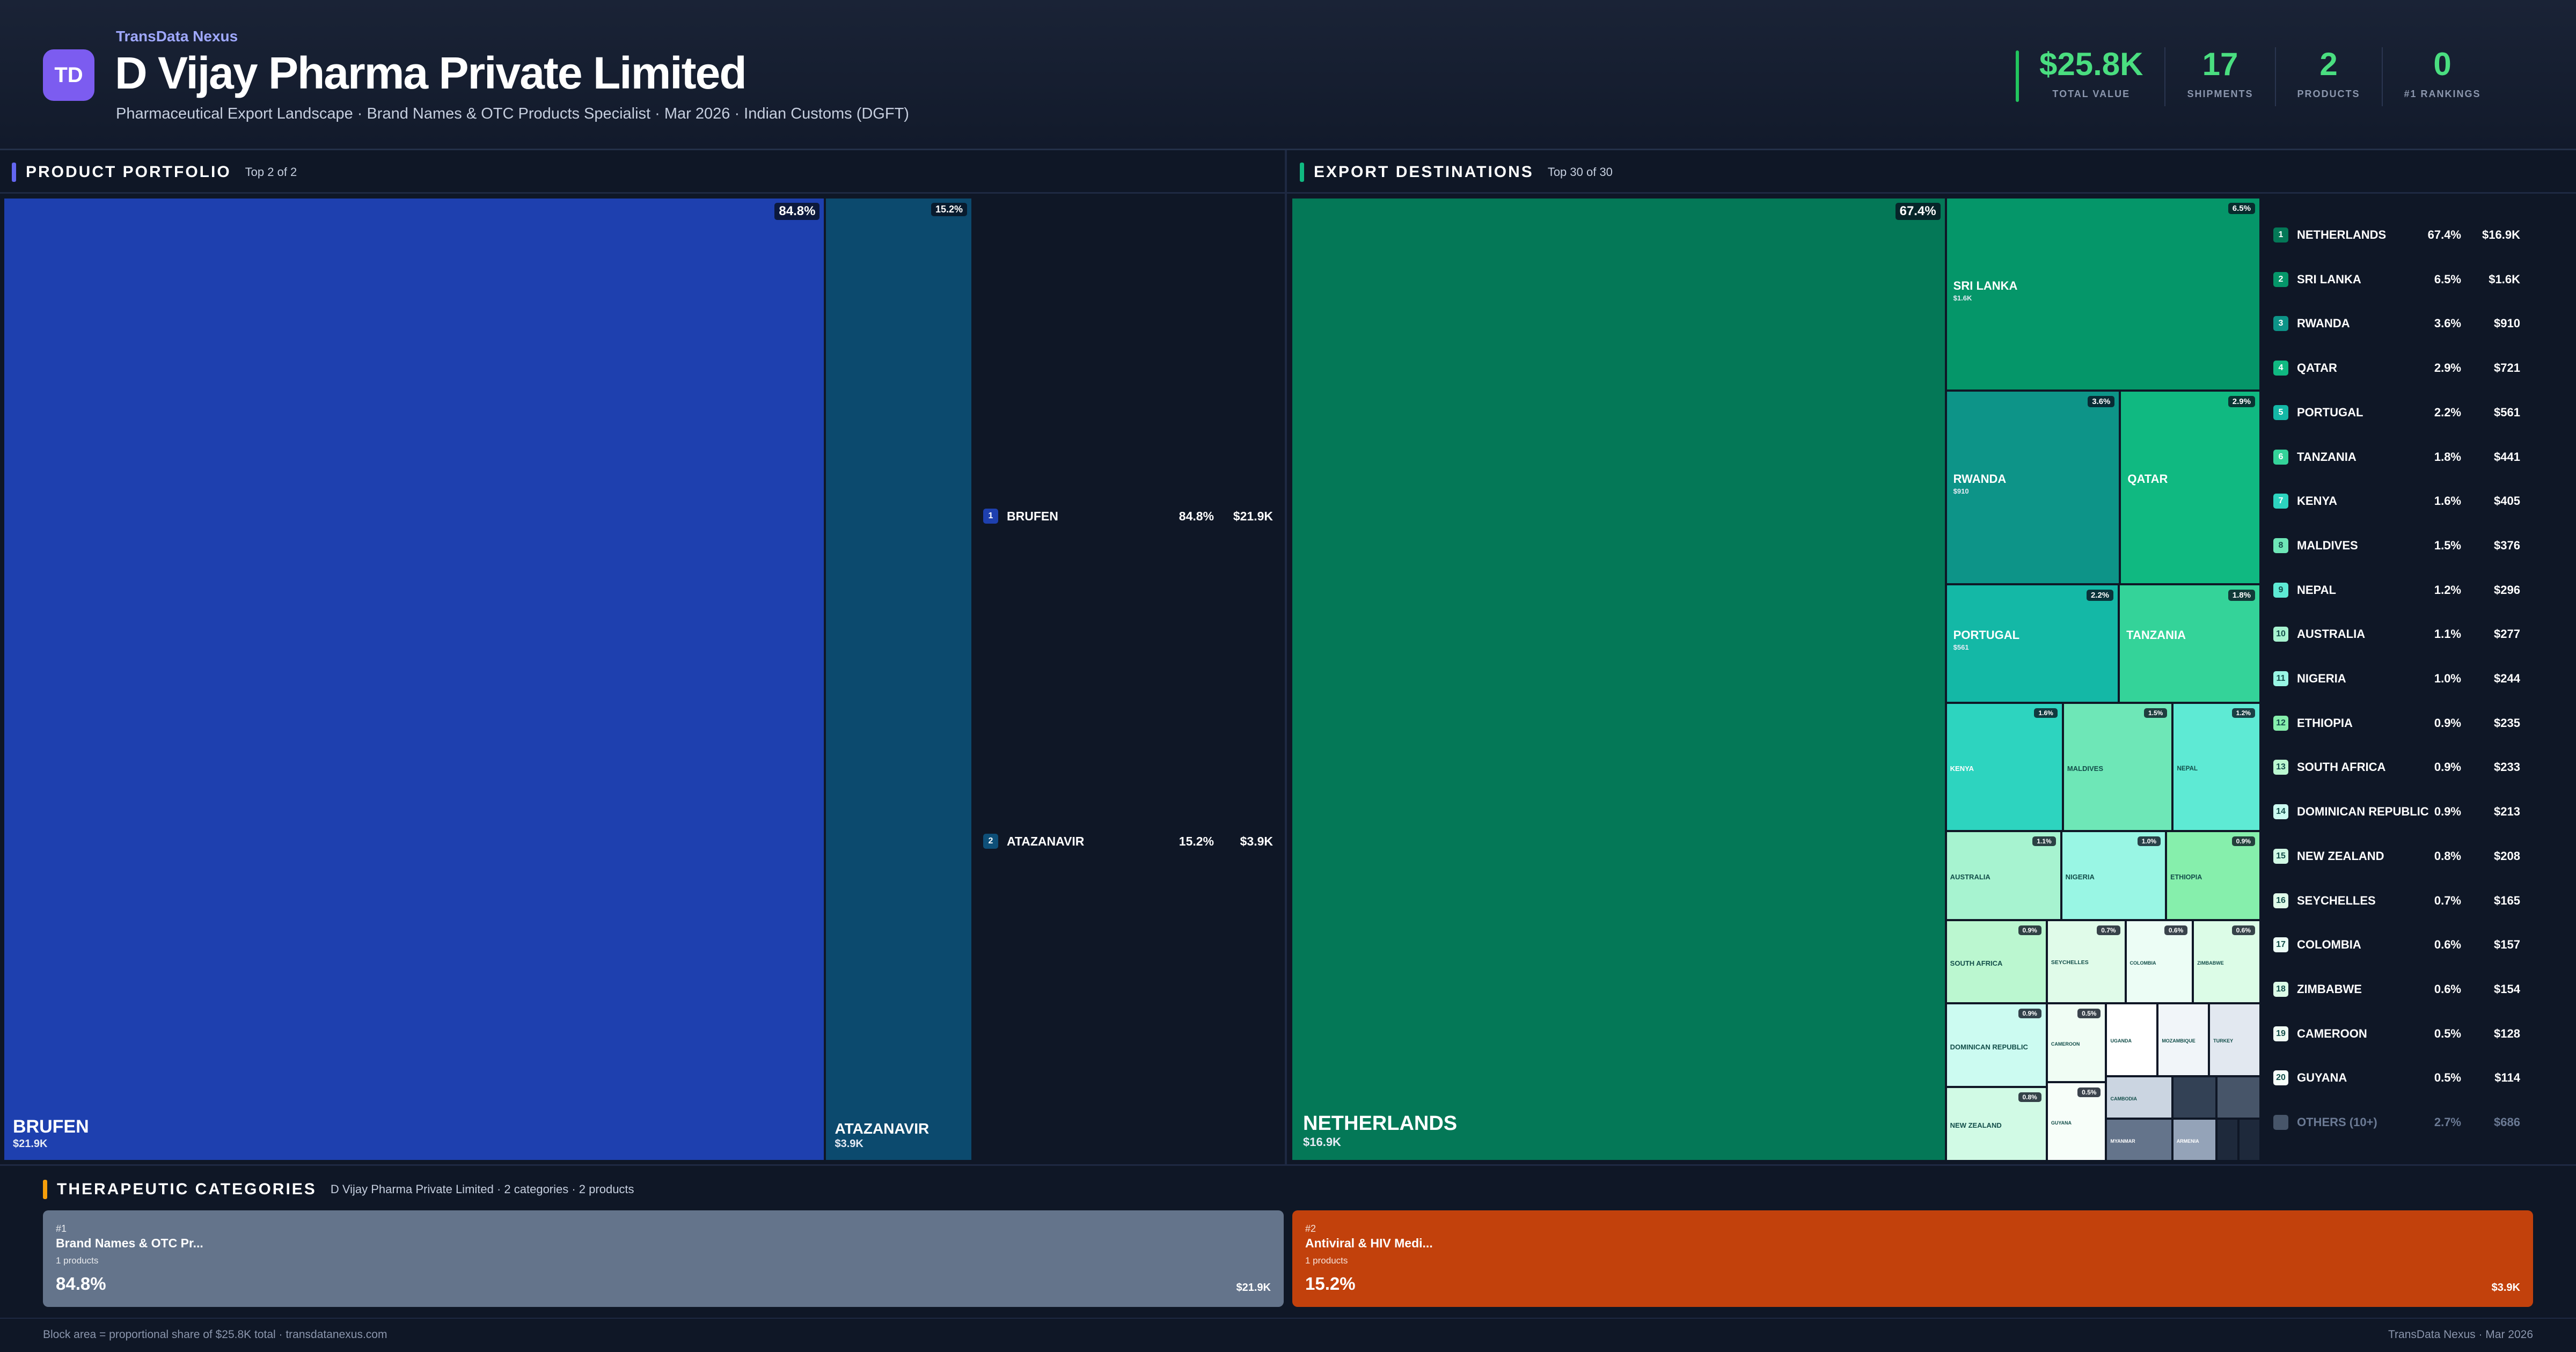 This screenshot has height=1352, width=2576. Describe the element at coordinates (51, 1126) in the screenshot. I see `tile-name: BRUFEN` at that location.